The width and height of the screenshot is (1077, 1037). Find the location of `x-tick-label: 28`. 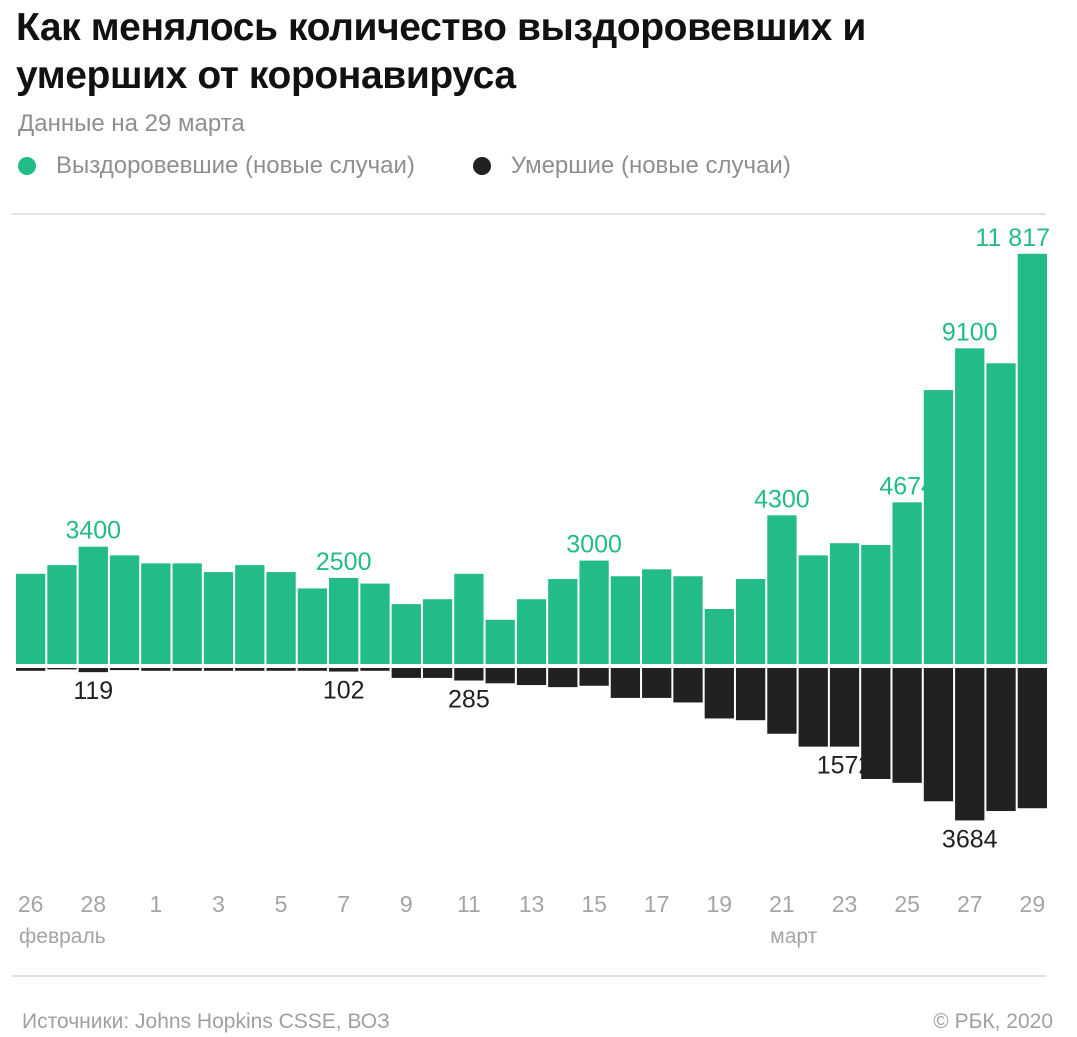

x-tick-label: 28 is located at coordinates (93, 904).